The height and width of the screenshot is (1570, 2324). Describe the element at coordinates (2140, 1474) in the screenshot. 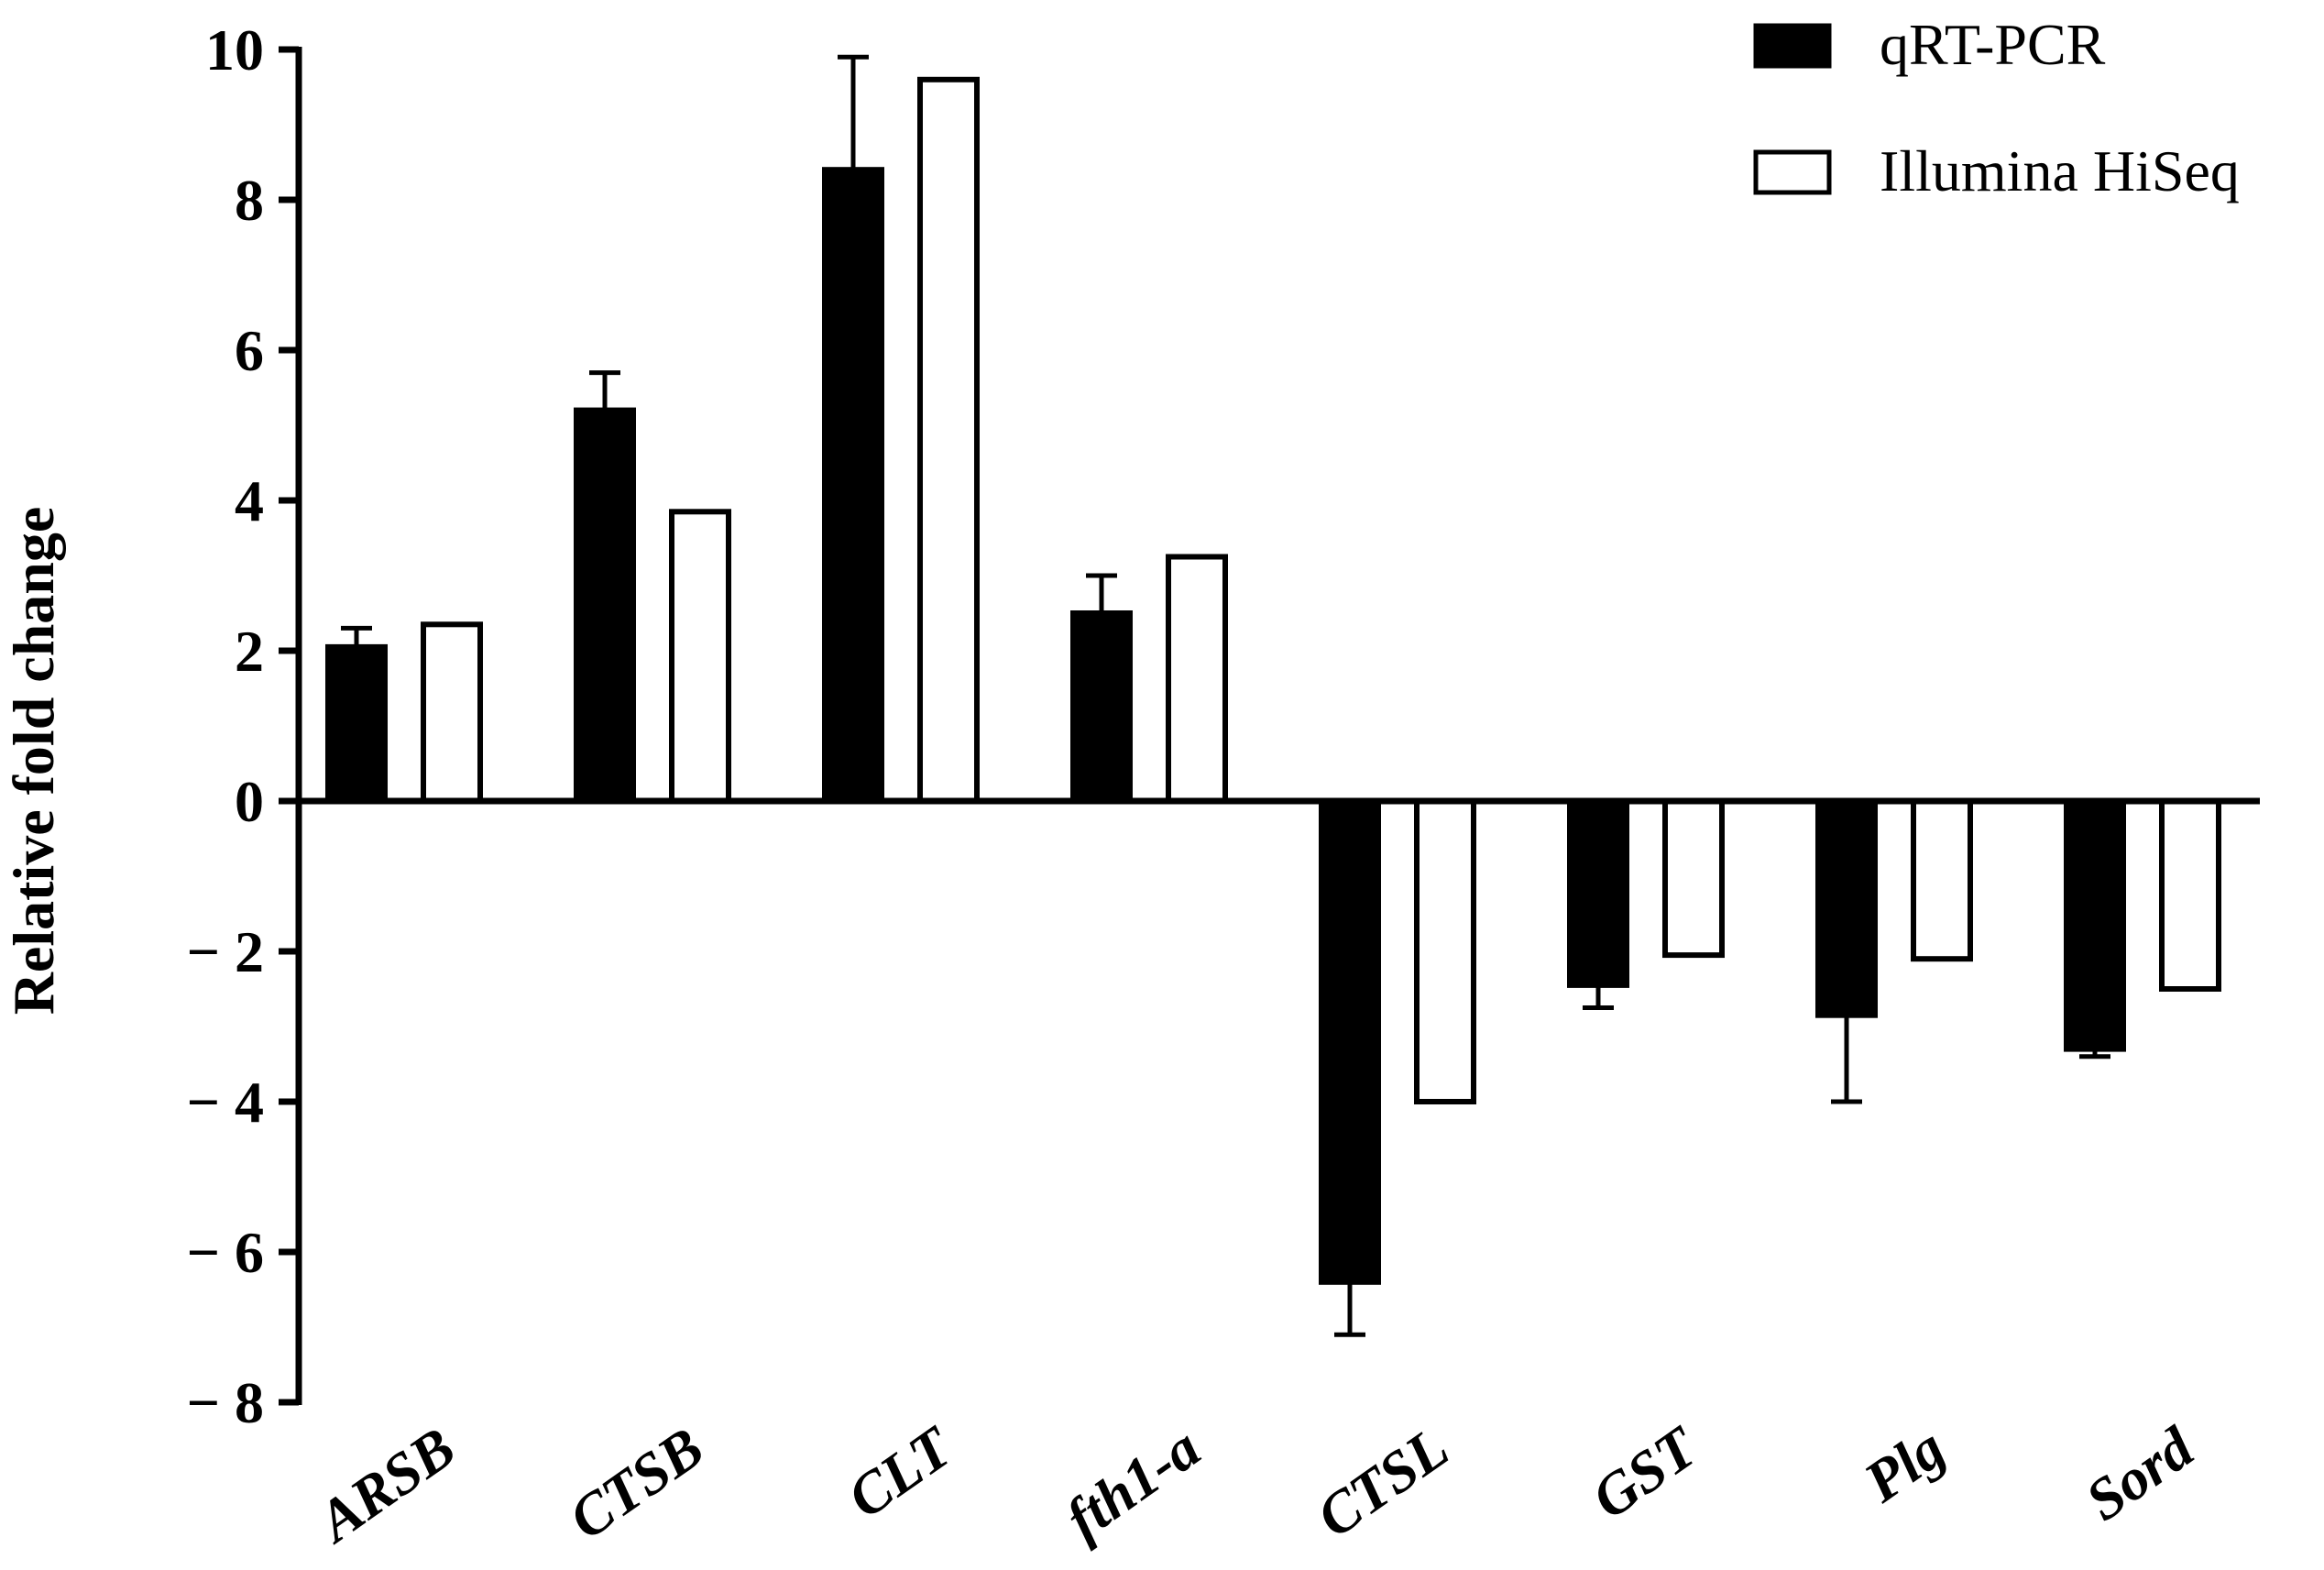

I see `category-label-Sord: Sord` at that location.